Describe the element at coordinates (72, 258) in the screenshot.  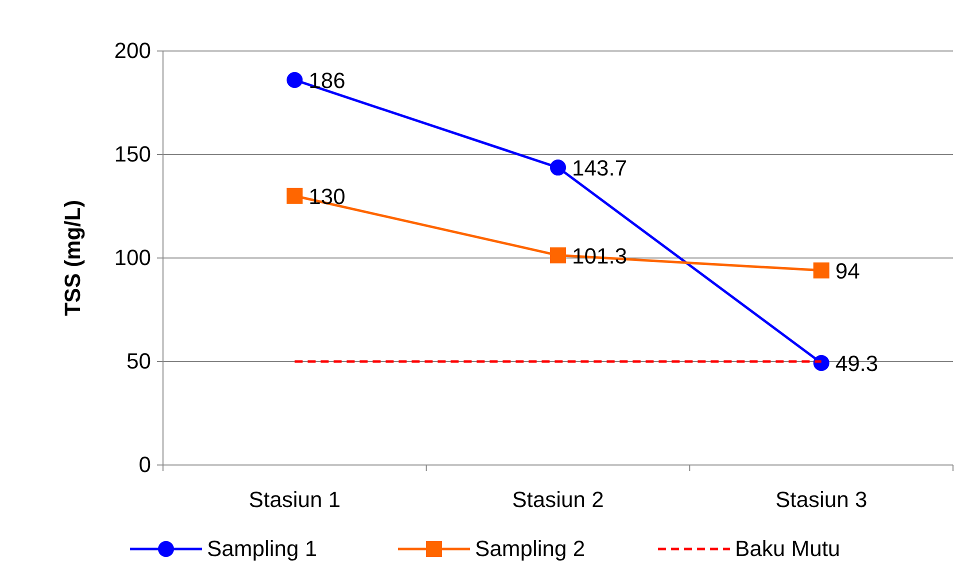
I see `y-axis-title: TSS (mg/L)` at that location.